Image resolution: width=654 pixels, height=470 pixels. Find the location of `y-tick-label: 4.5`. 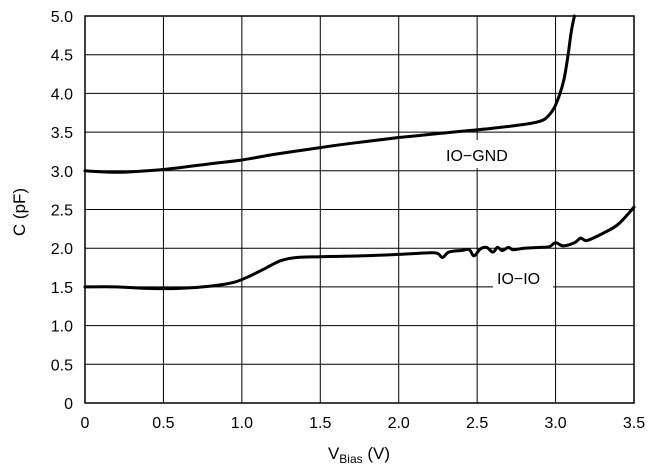

y-tick-label: 4.5 is located at coordinates (62, 56).